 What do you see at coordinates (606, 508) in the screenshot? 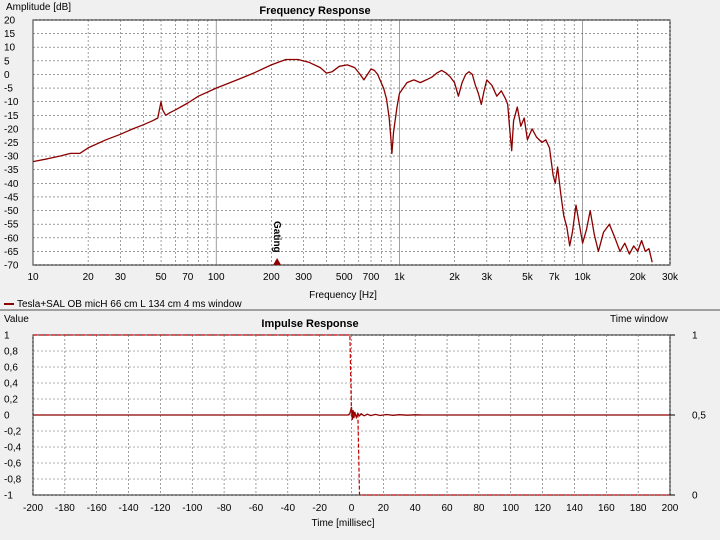
I see `ir-x-tick-label: 160` at bounding box center [606, 508].